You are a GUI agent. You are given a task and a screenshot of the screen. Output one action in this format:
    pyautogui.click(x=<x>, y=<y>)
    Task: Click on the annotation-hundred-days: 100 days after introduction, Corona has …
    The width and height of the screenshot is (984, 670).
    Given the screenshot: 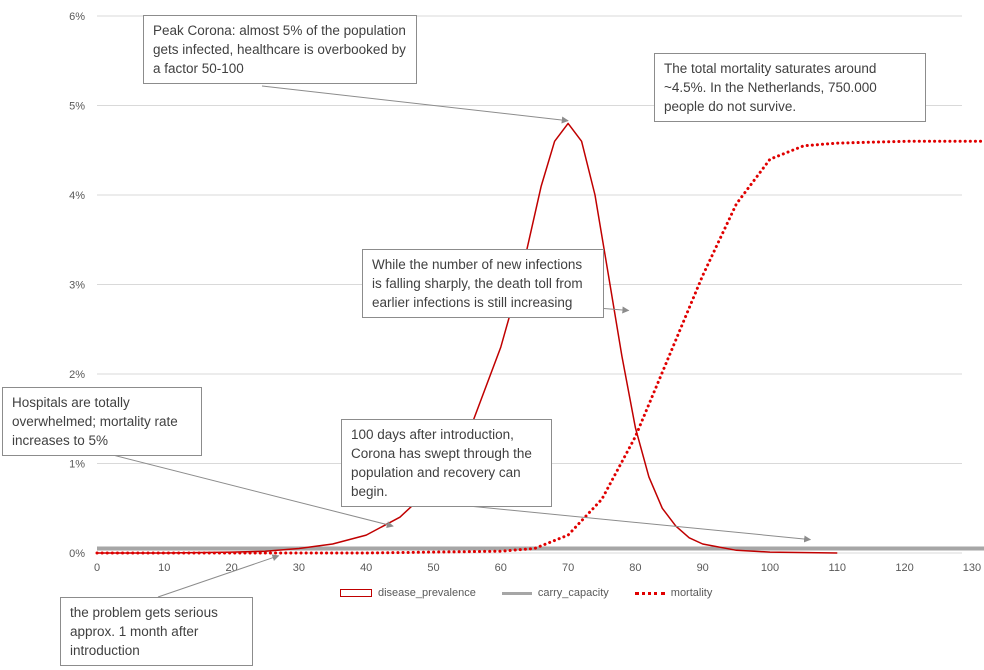 What is the action you would take?
    pyautogui.click(x=446, y=463)
    